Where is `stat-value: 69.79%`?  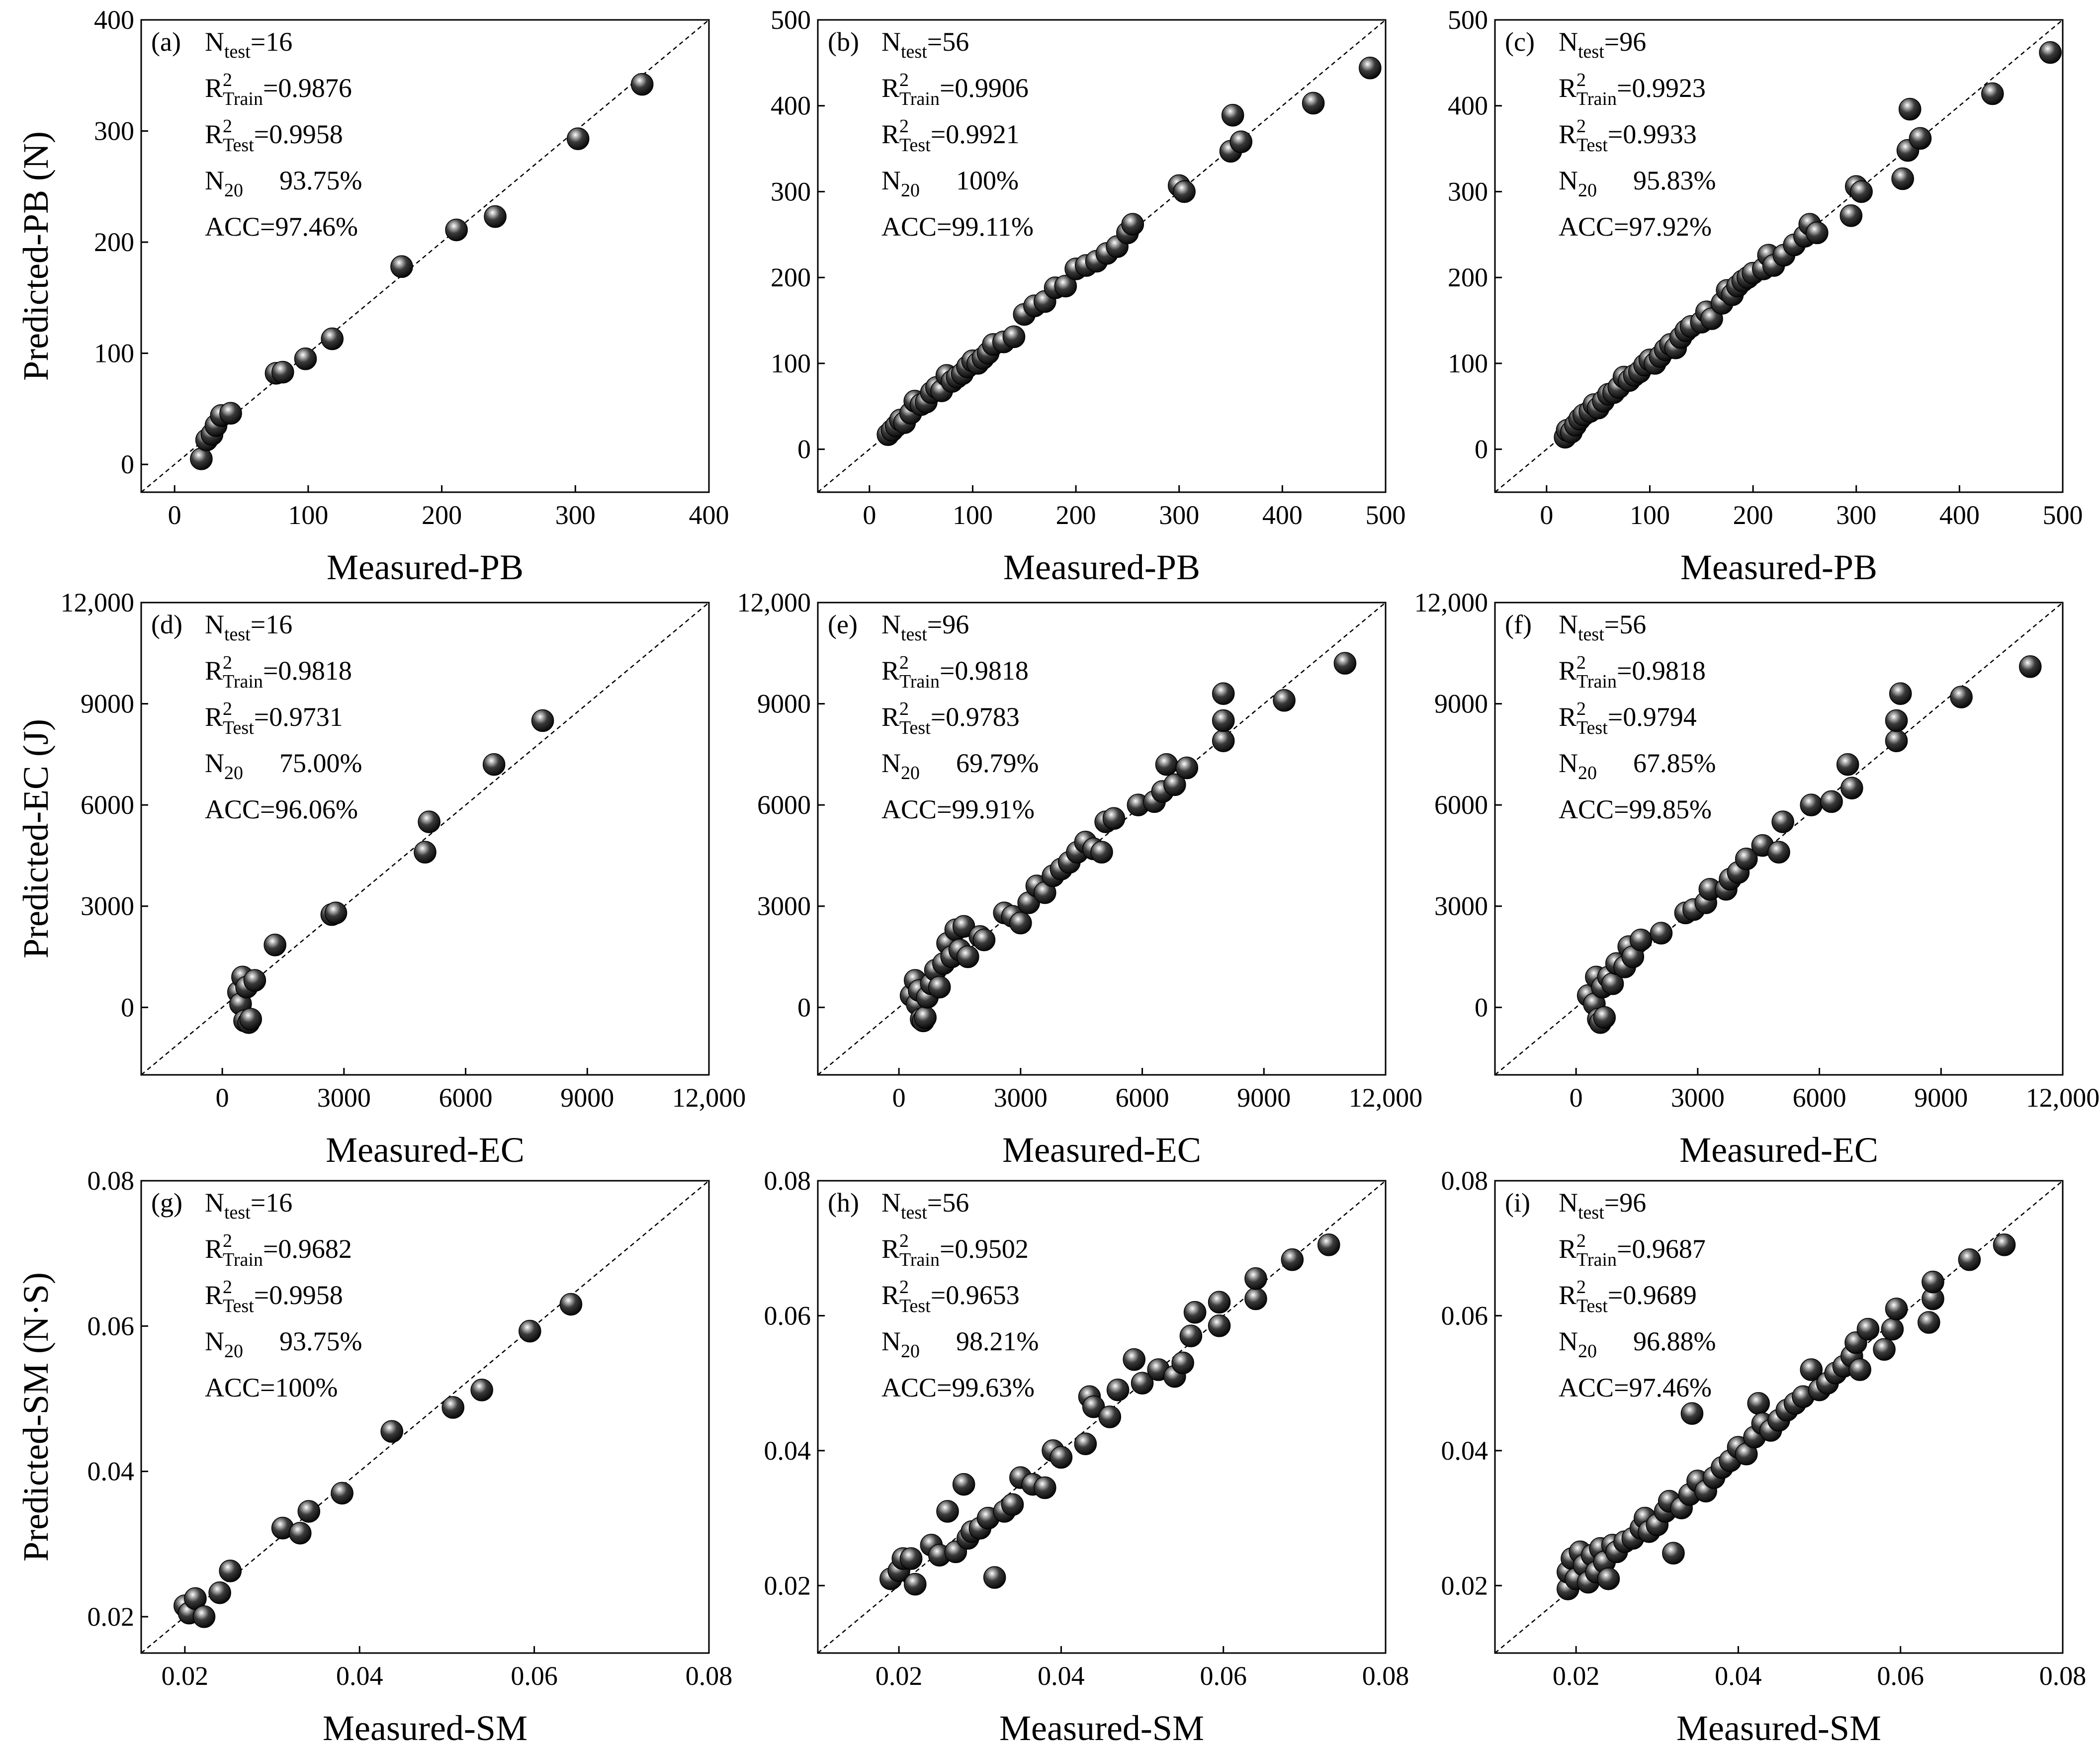 stat-value: 69.79% is located at coordinates (997, 763).